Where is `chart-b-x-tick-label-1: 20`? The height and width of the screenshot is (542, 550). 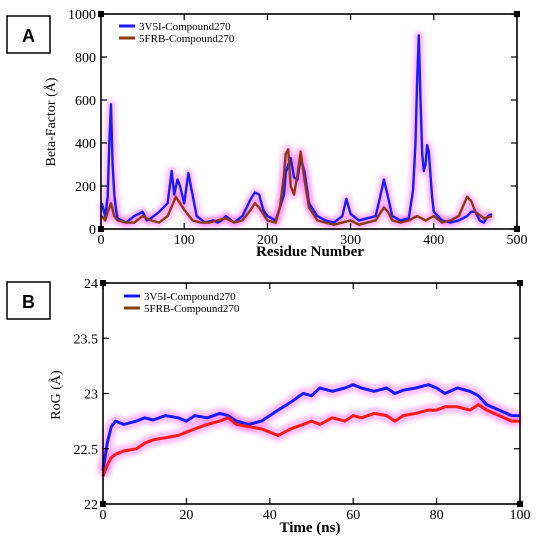
chart-b-x-tick-label-1: 20 is located at coordinates (186, 515).